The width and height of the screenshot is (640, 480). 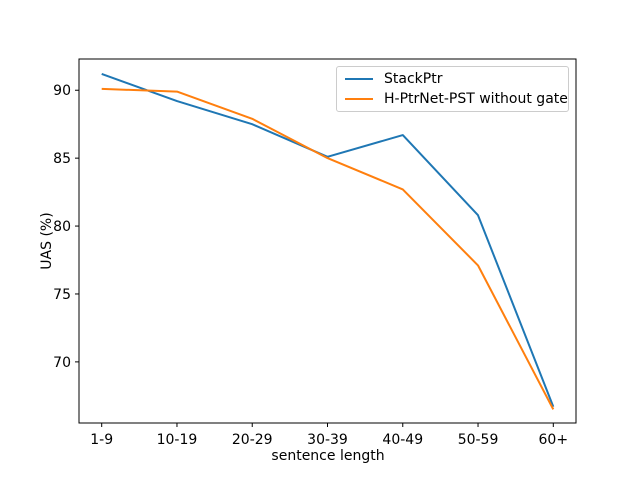 I want to click on legend-label-hptrnet: H-PtrNet-PST without gate, so click(x=476, y=99).